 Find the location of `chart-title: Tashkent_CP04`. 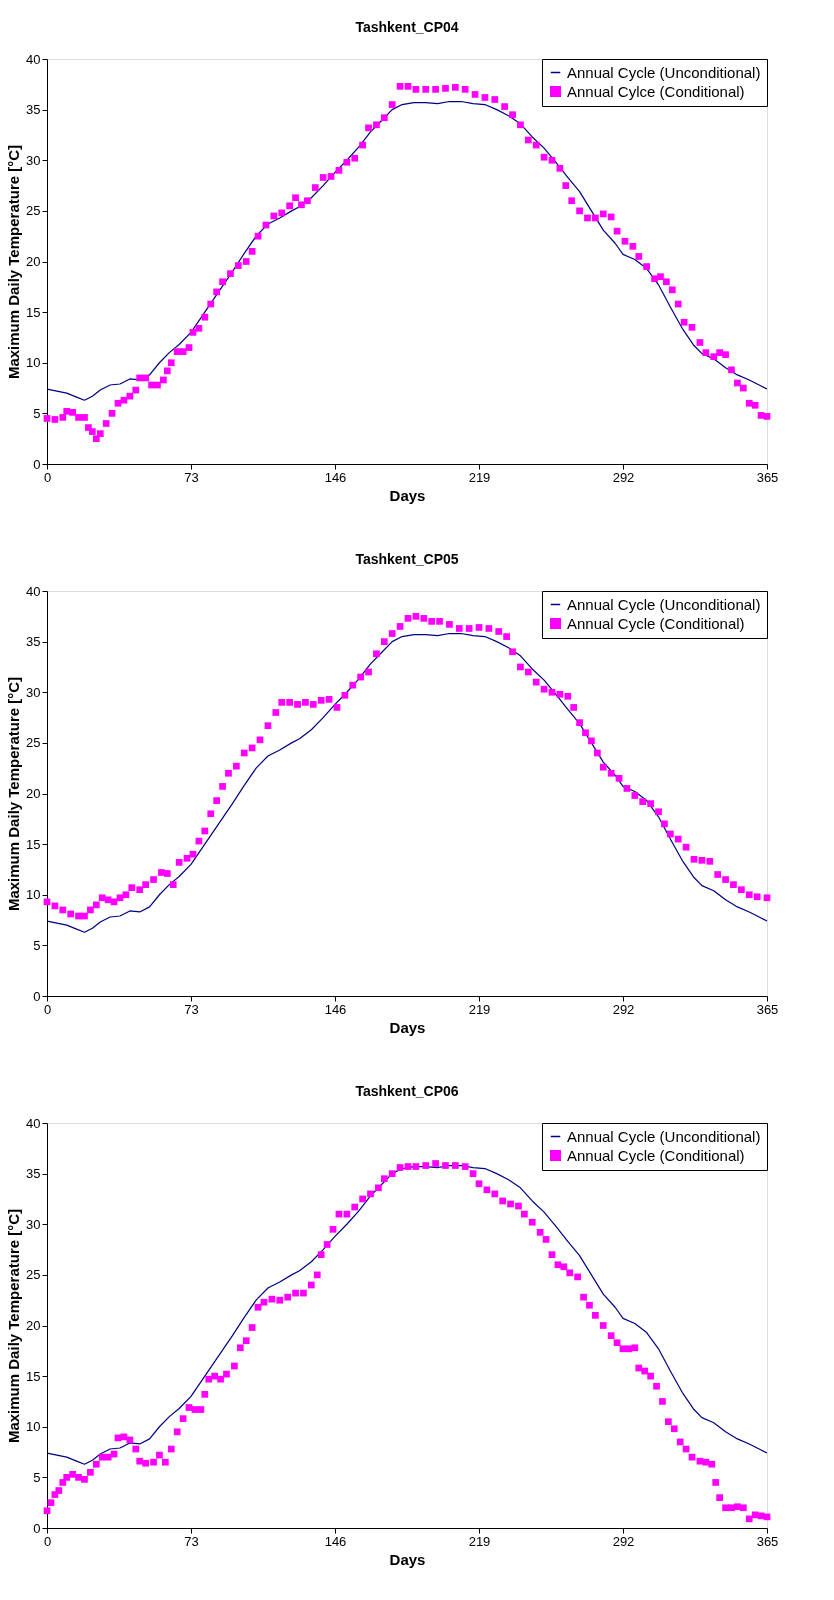

chart-title: Tashkent_CP04 is located at coordinates (407, 27).